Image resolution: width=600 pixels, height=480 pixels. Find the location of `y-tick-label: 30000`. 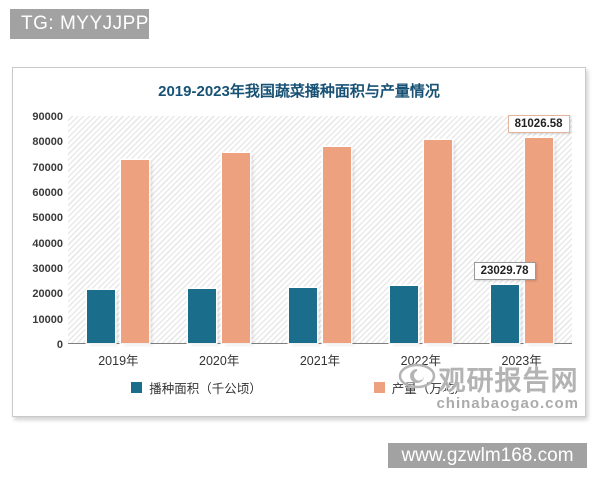

y-tick-label: 30000 is located at coordinates (47, 269).